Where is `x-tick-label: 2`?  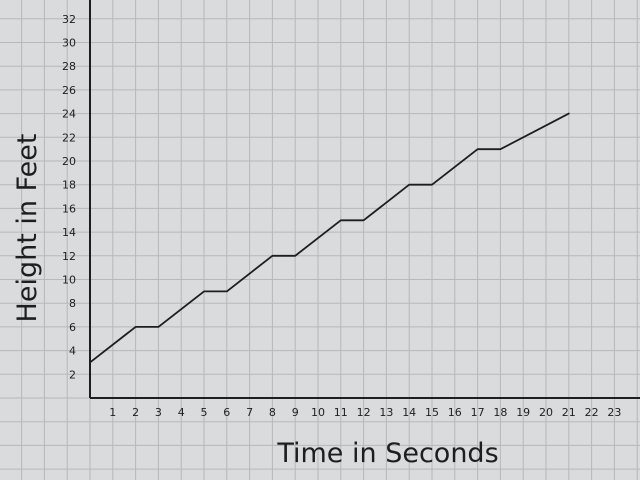 x-tick-label: 2 is located at coordinates (135, 412).